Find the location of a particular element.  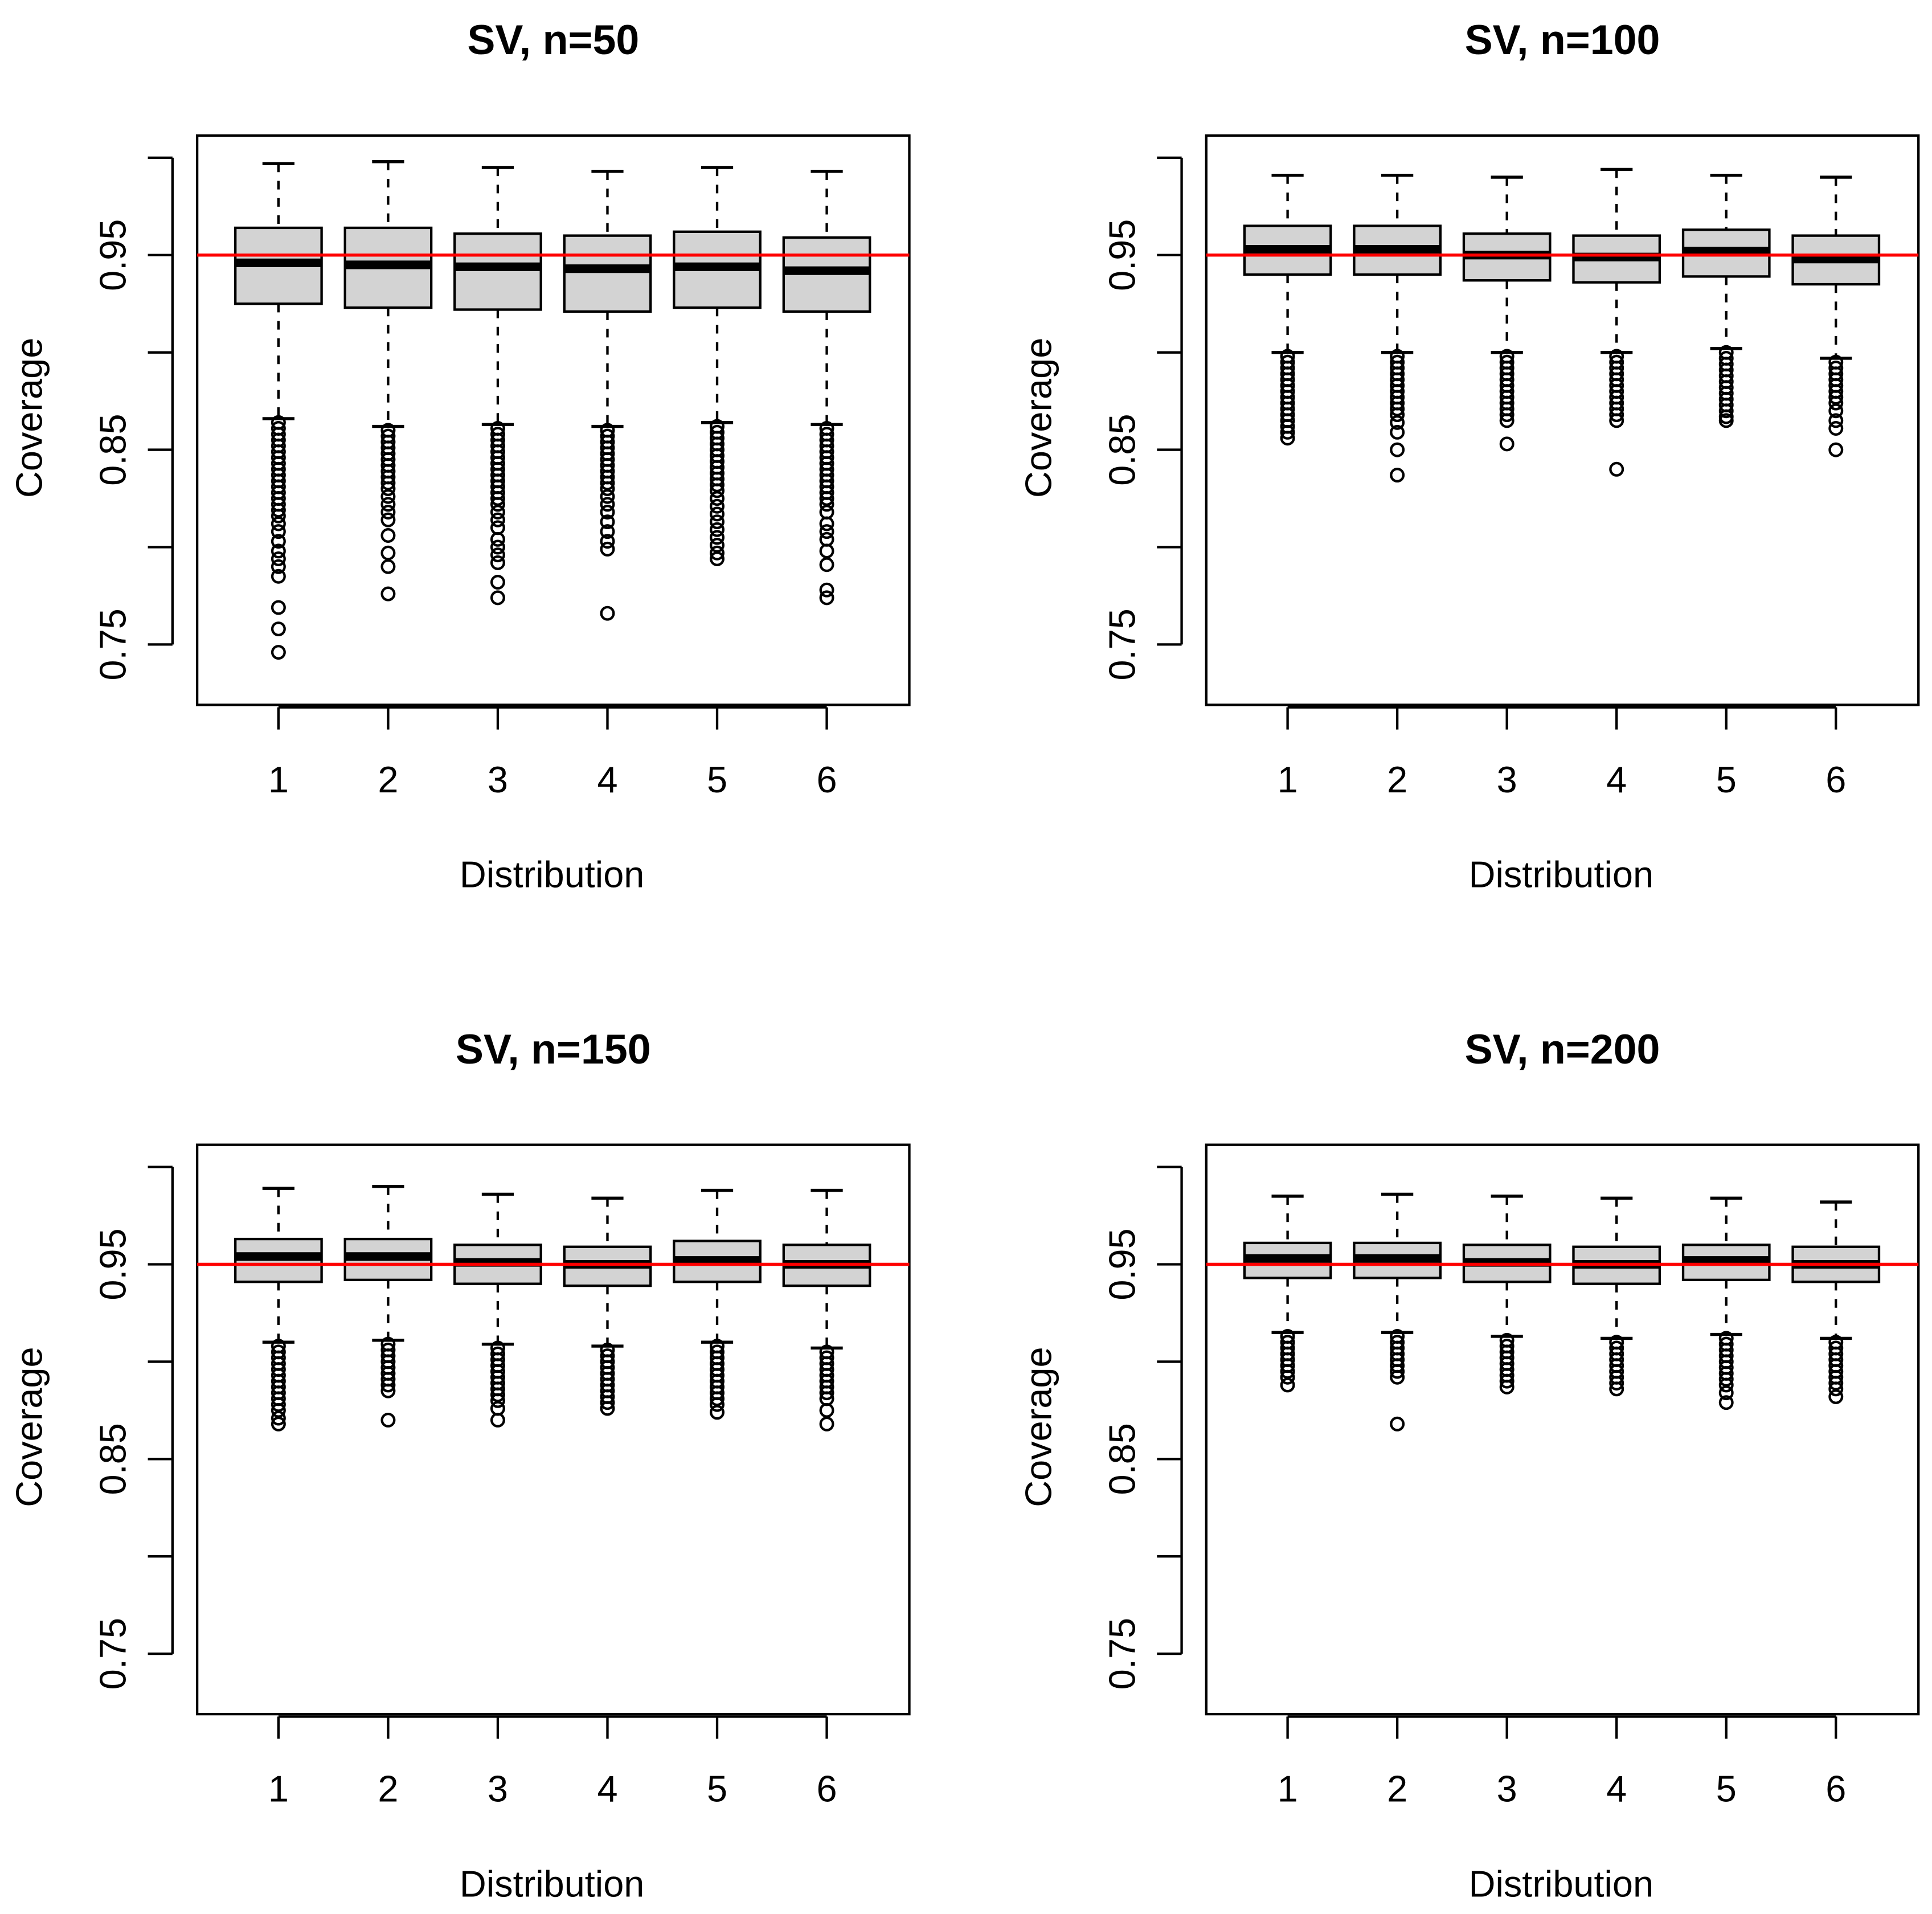

panel-title: SV, n=150 is located at coordinates (553, 1049).